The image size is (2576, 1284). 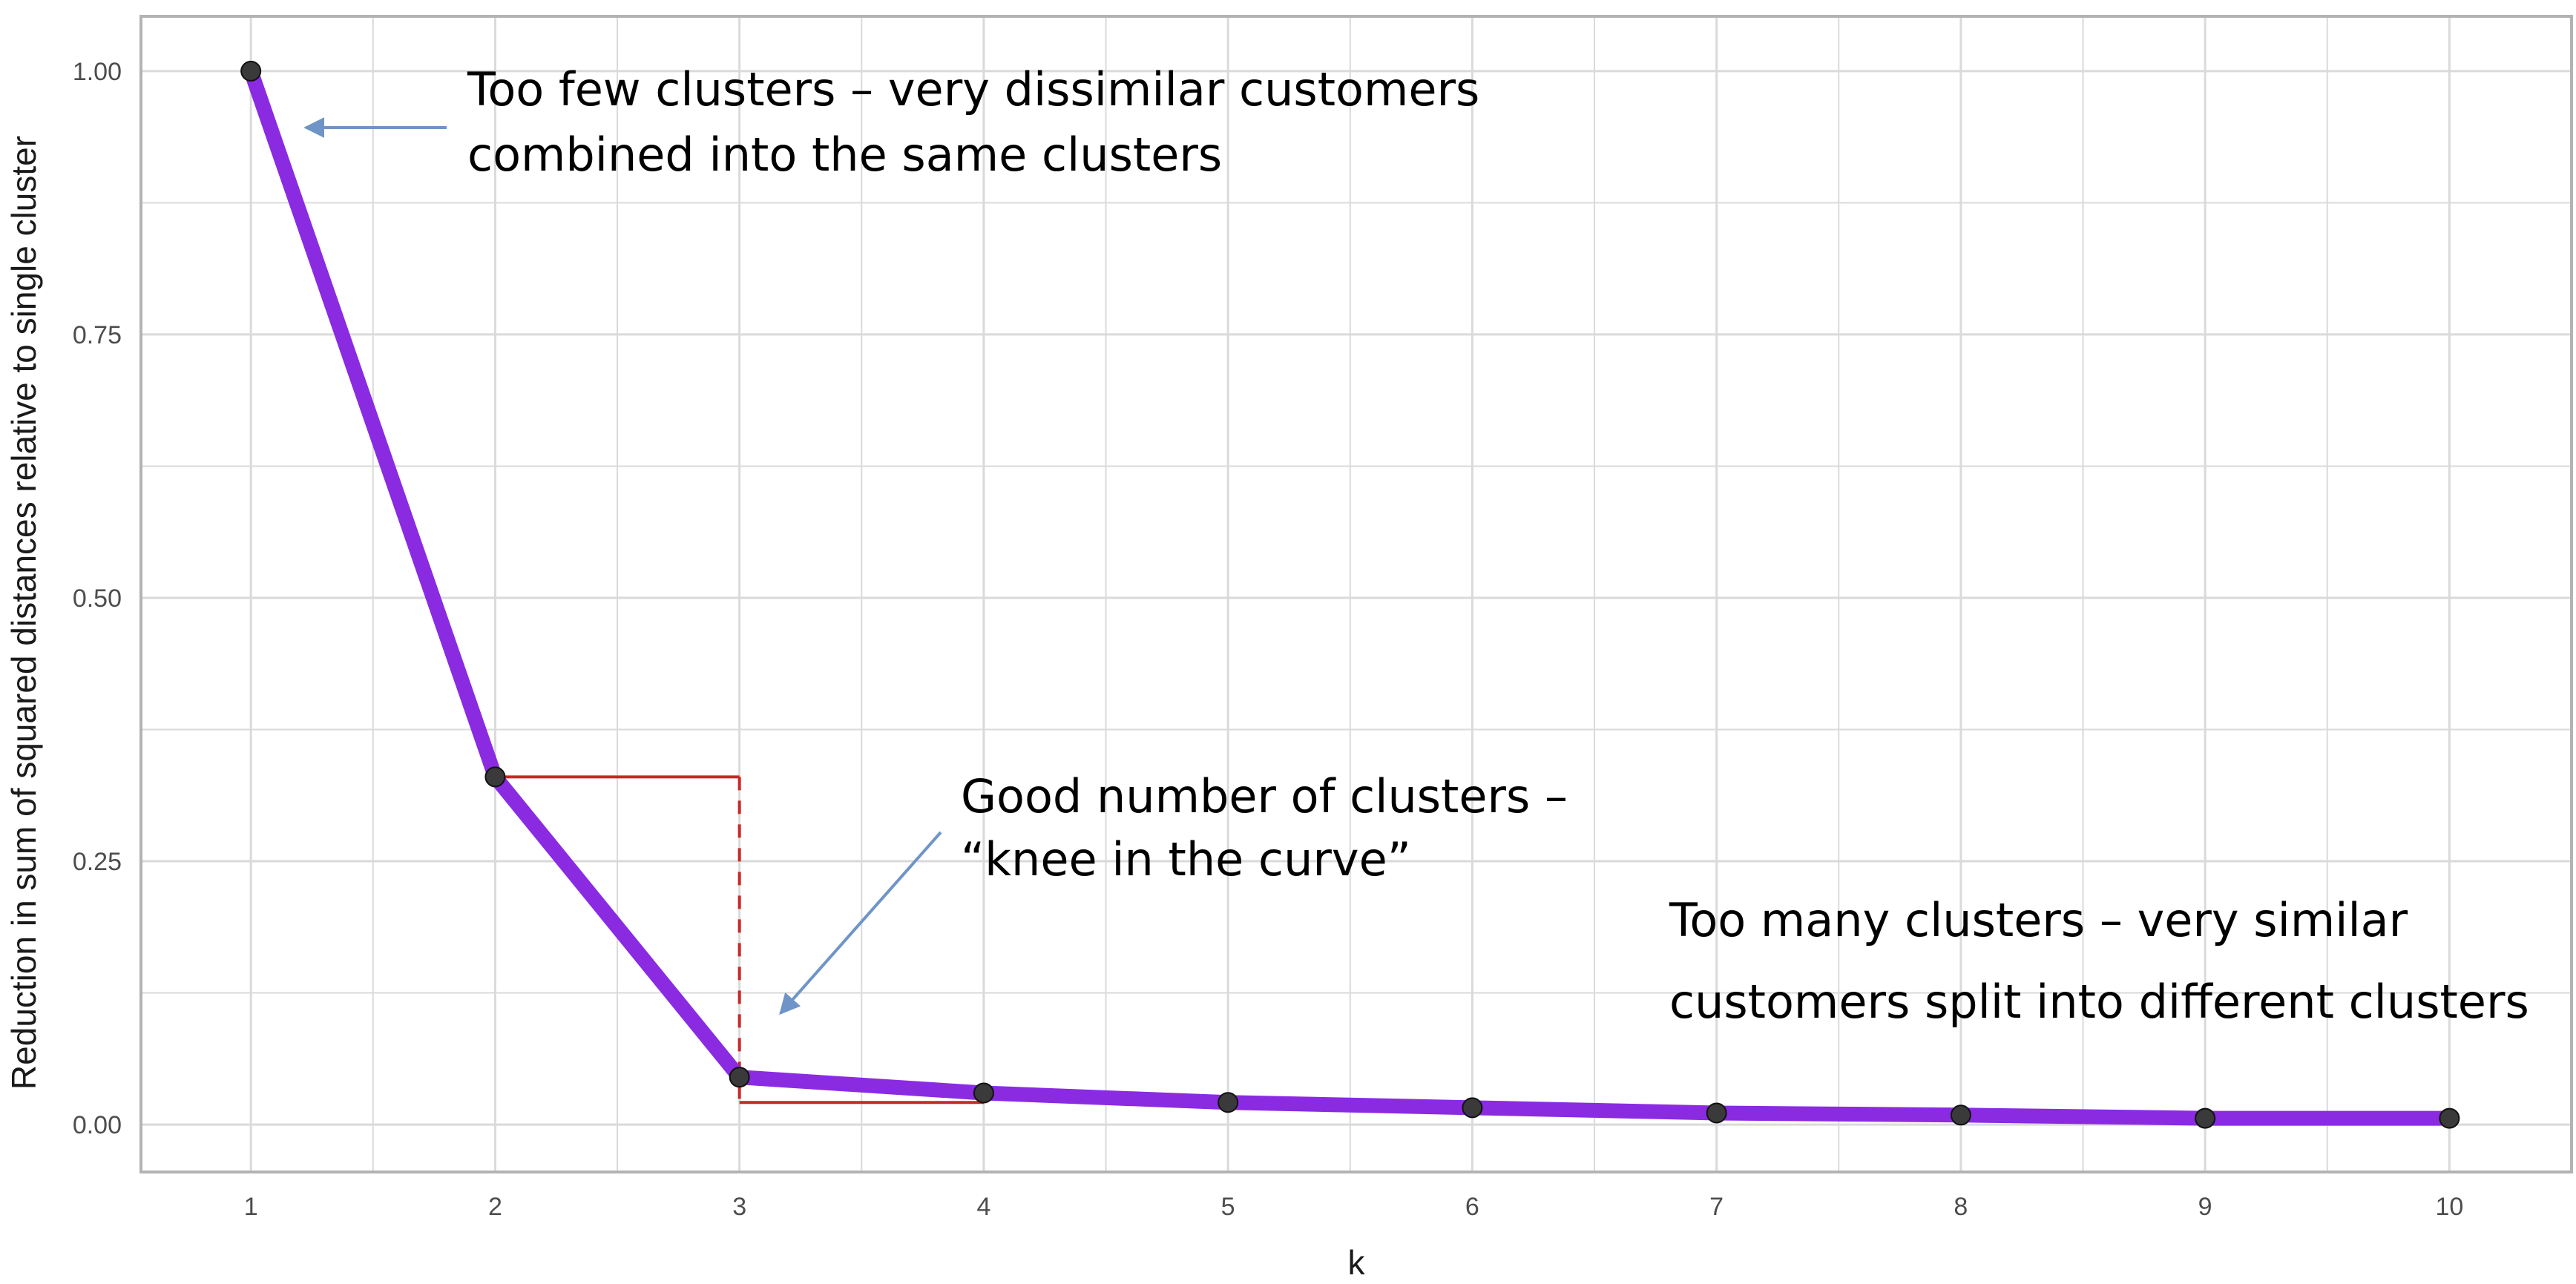 I want to click on x-tick-label: 8, so click(x=1961, y=1207).